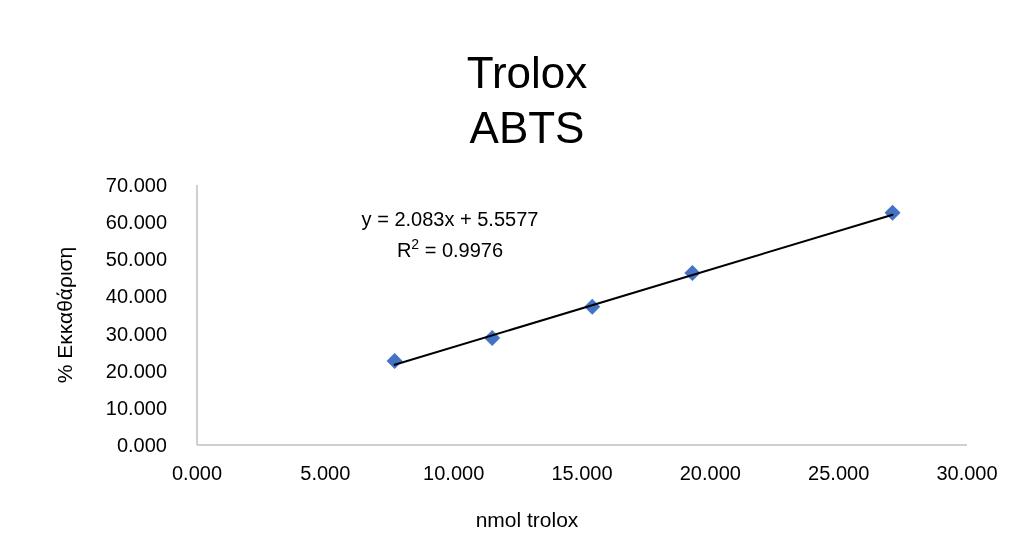 This screenshot has width=1027, height=553. I want to click on y-tick-label: 60.000, so click(136, 222).